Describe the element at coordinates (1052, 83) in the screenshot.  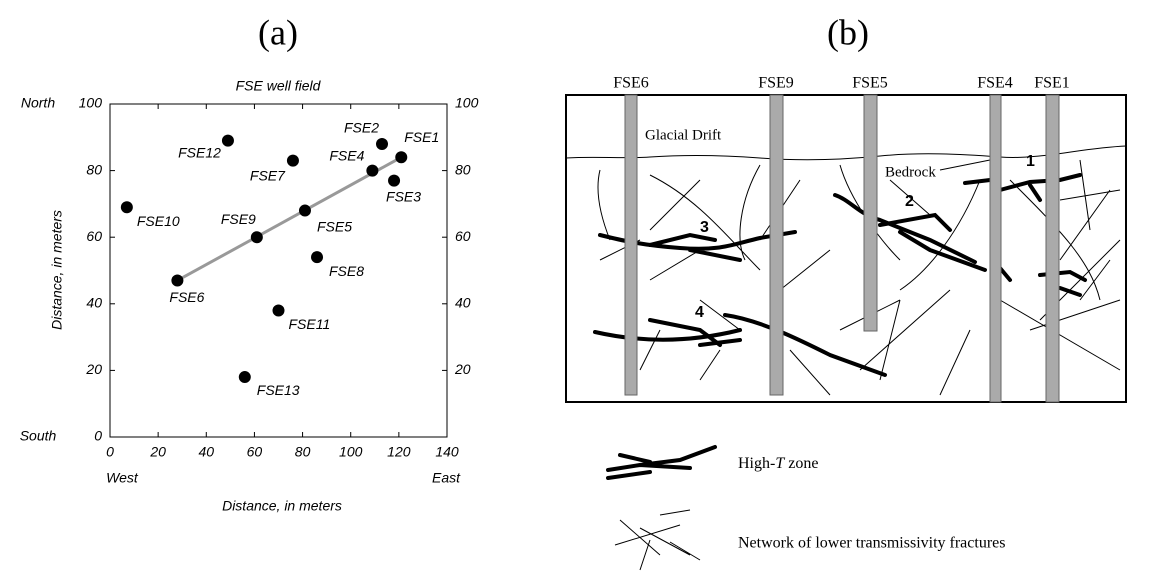
I see `well-label: FSE1` at that location.